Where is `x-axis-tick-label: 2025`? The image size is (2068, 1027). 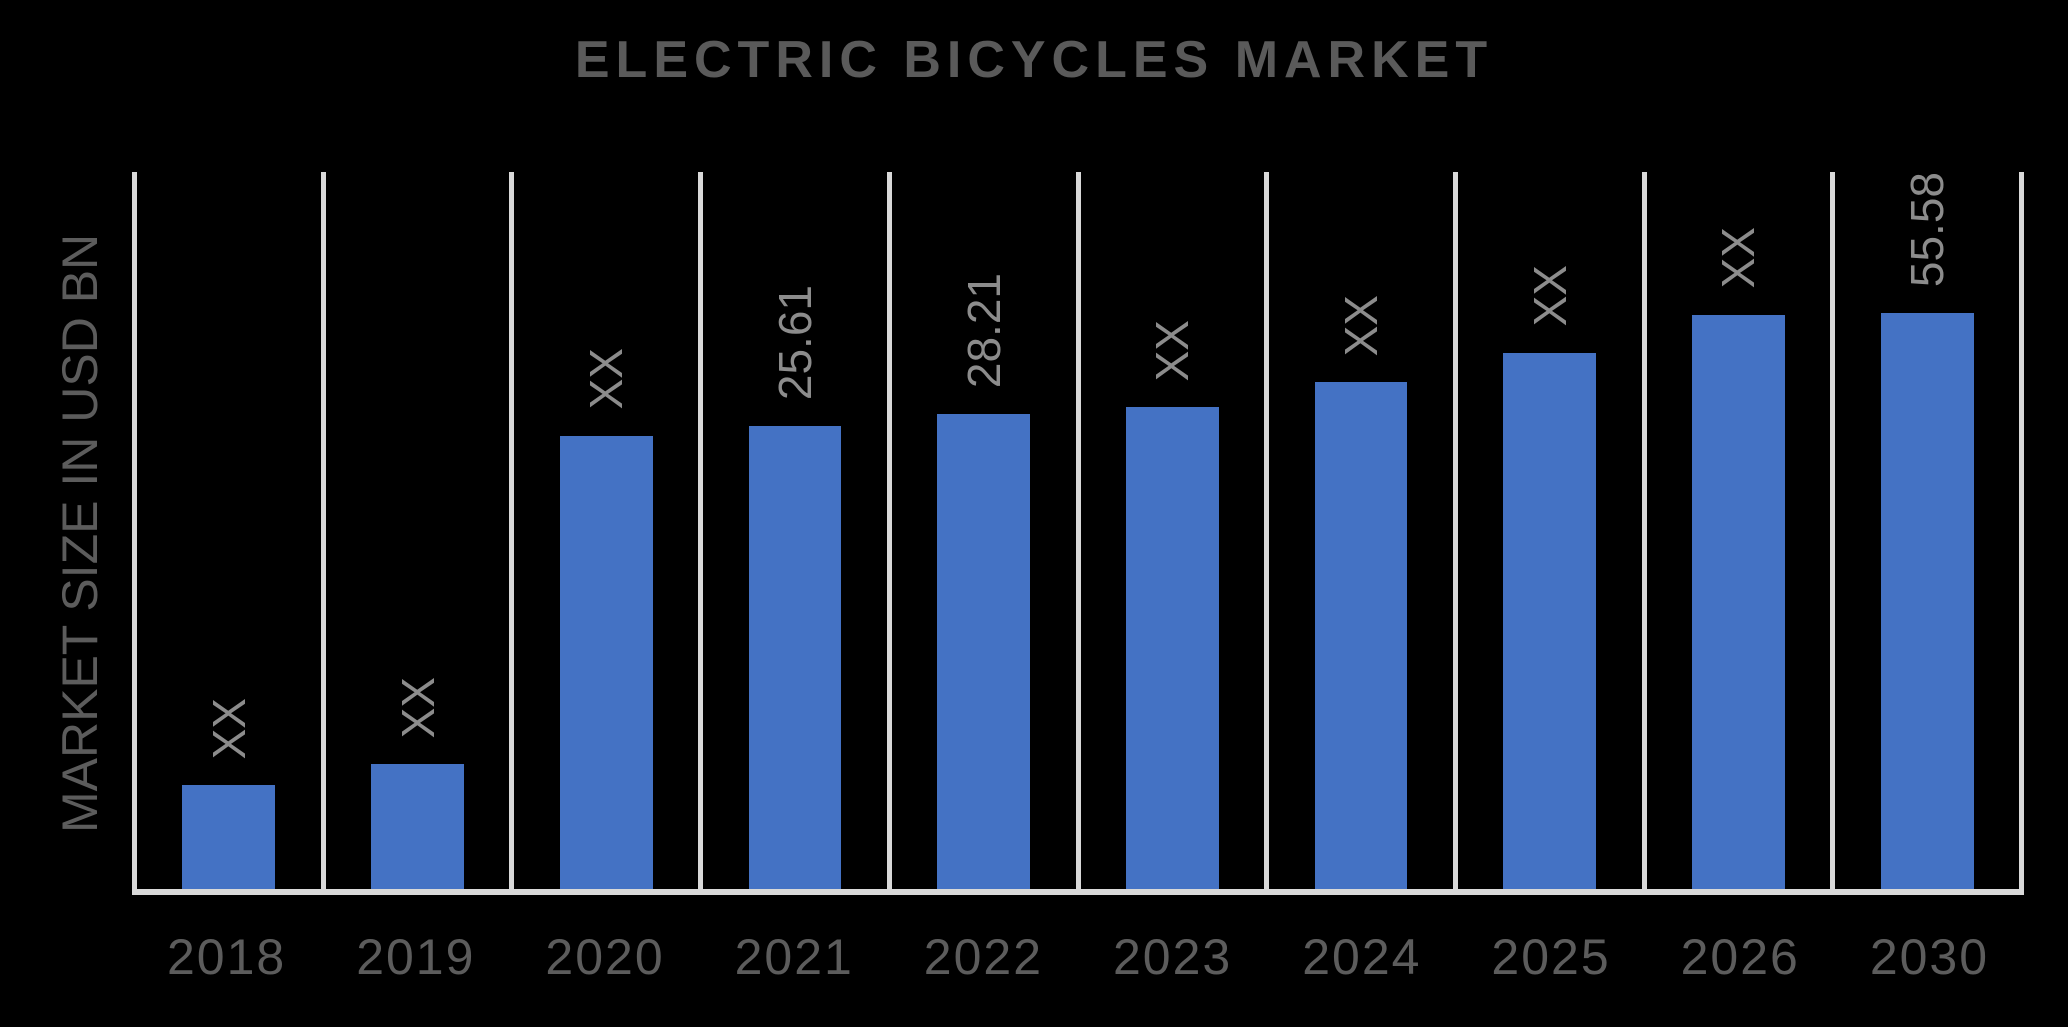 x-axis-tick-label: 2025 is located at coordinates (1551, 957).